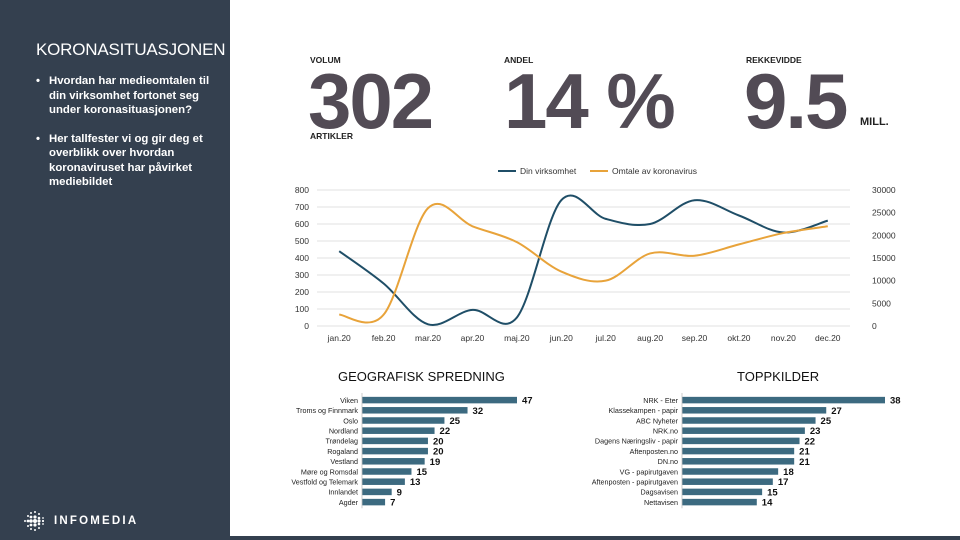 This screenshot has width=960, height=540. I want to click on bar-value-label: 47, so click(527, 401).